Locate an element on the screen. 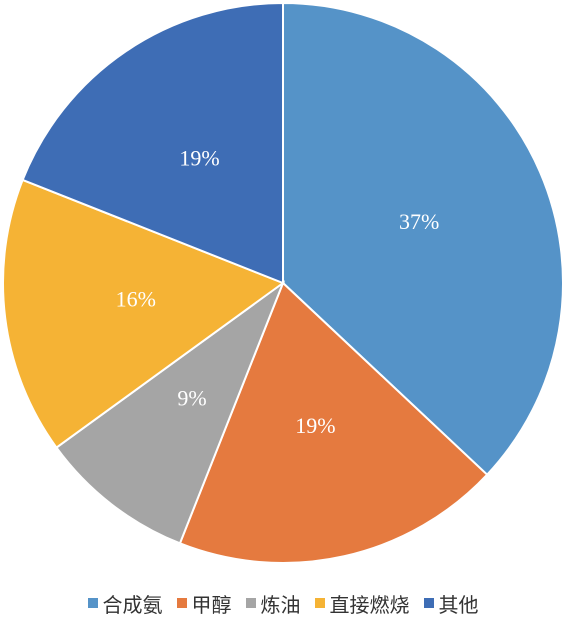 This screenshot has height=619, width=566. legend-item: 甲醇 is located at coordinates (204, 603).